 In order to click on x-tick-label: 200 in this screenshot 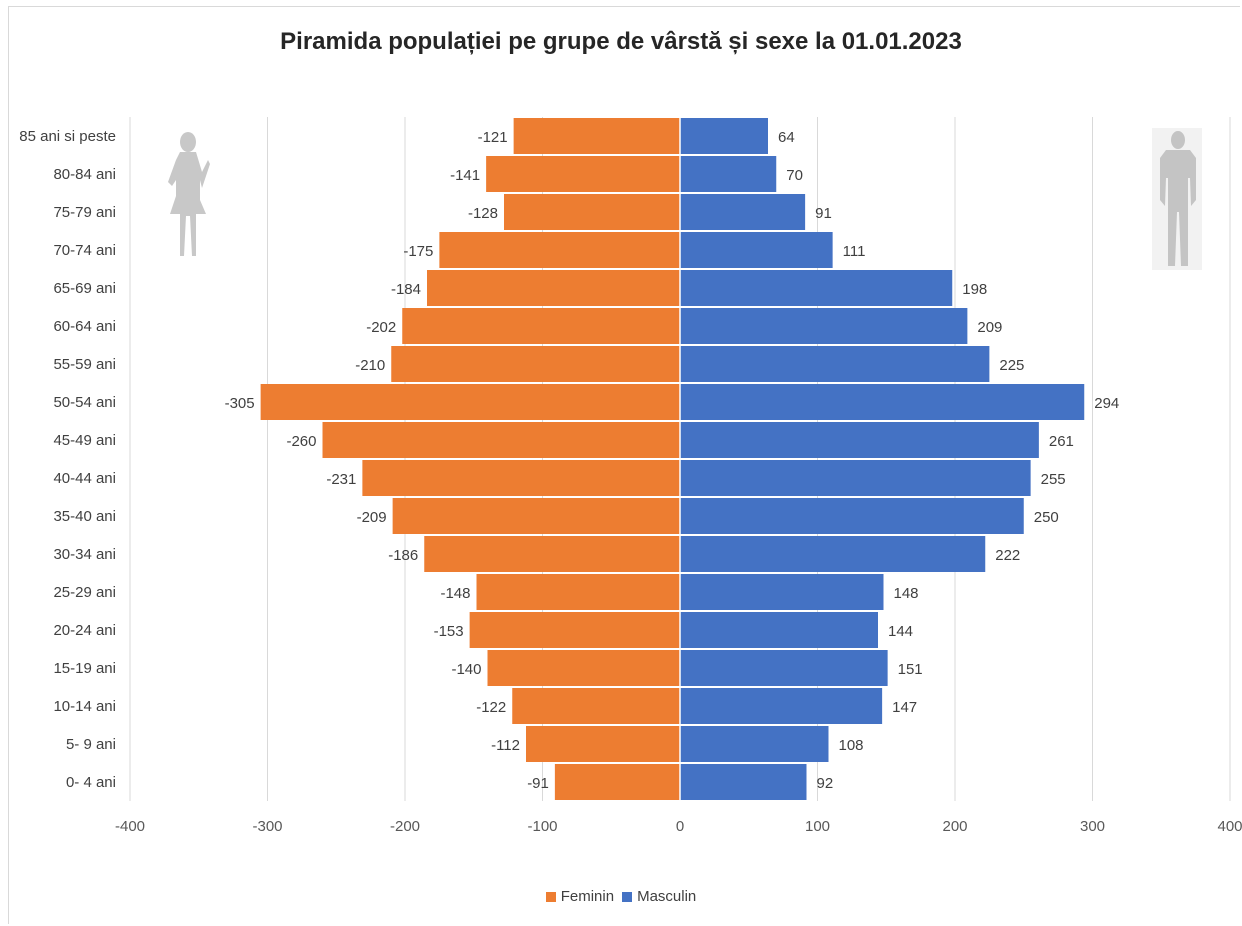, I will do `click(954, 826)`.